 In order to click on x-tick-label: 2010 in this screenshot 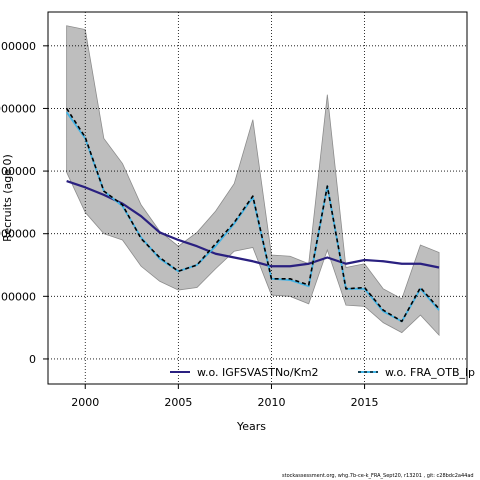, I will do `click(271, 402)`.